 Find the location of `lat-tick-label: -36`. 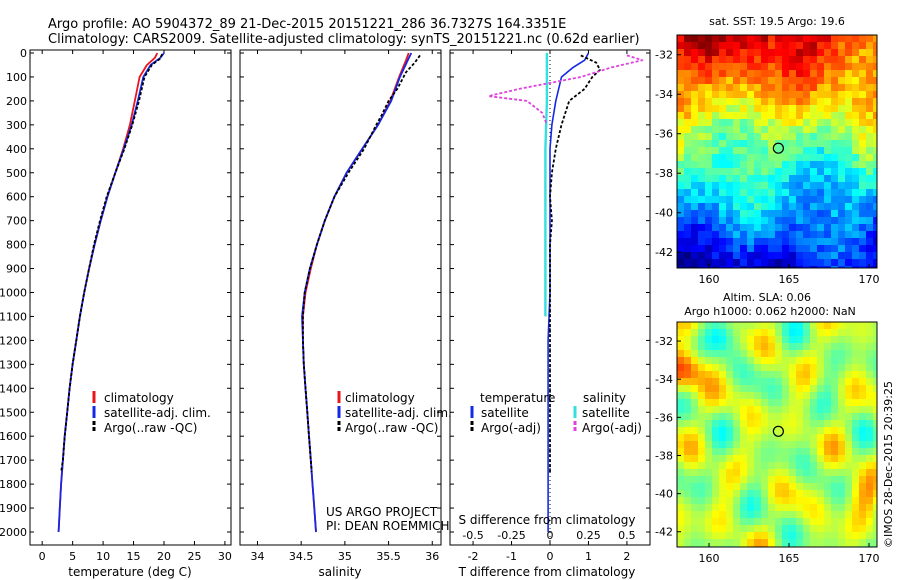

lat-tick-label: -36 is located at coordinates (664, 134).